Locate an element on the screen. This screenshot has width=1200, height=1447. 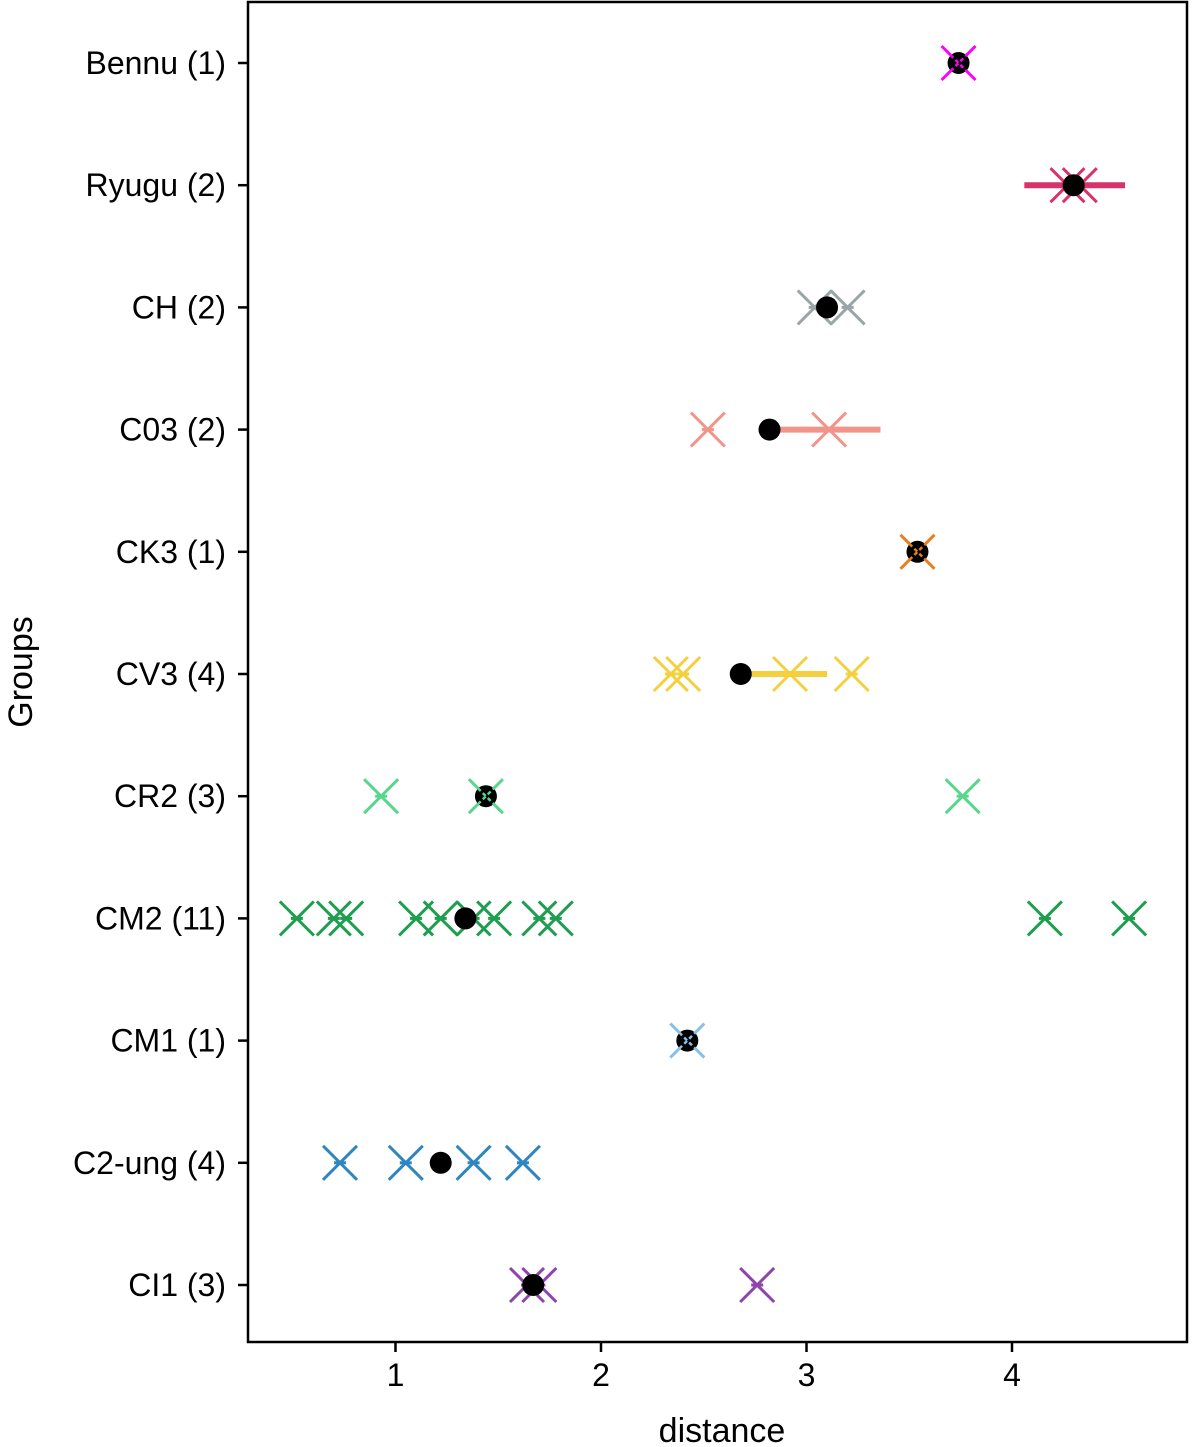
y-tick-label: CH (2) is located at coordinates (179, 307).